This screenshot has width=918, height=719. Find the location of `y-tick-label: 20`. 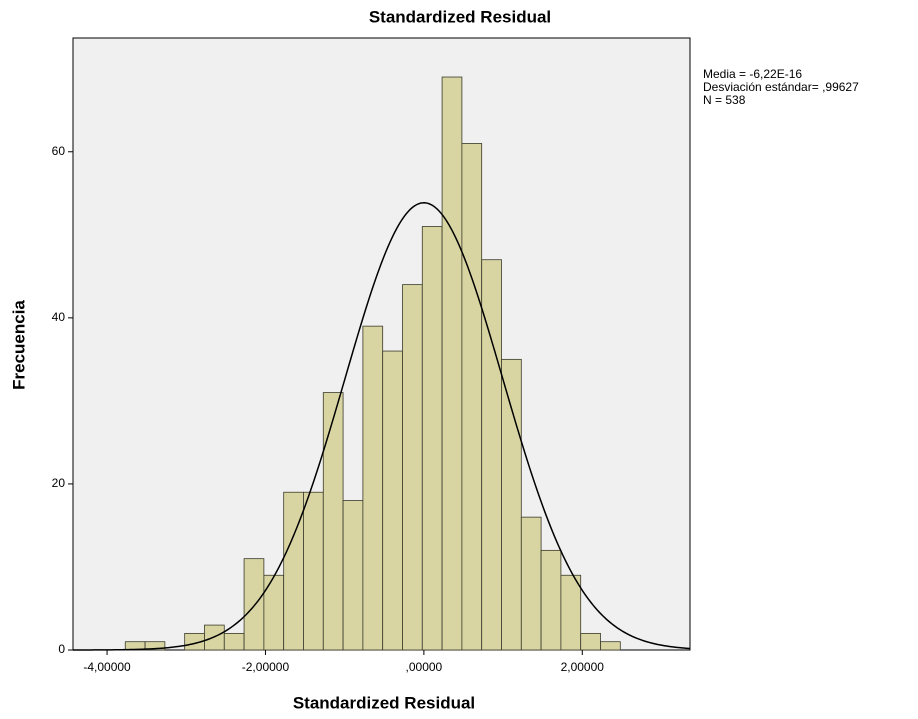

y-tick-label: 20 is located at coordinates (59, 483).